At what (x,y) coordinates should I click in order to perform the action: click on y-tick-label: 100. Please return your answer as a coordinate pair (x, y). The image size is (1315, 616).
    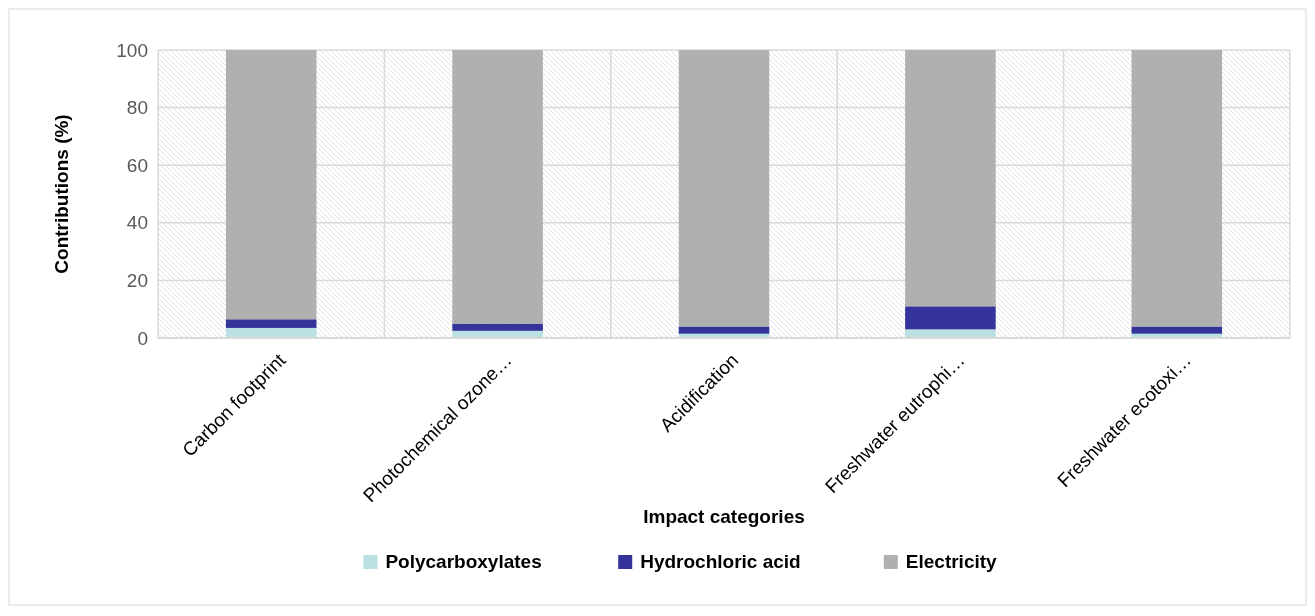
    Looking at the image, I should click on (132, 50).